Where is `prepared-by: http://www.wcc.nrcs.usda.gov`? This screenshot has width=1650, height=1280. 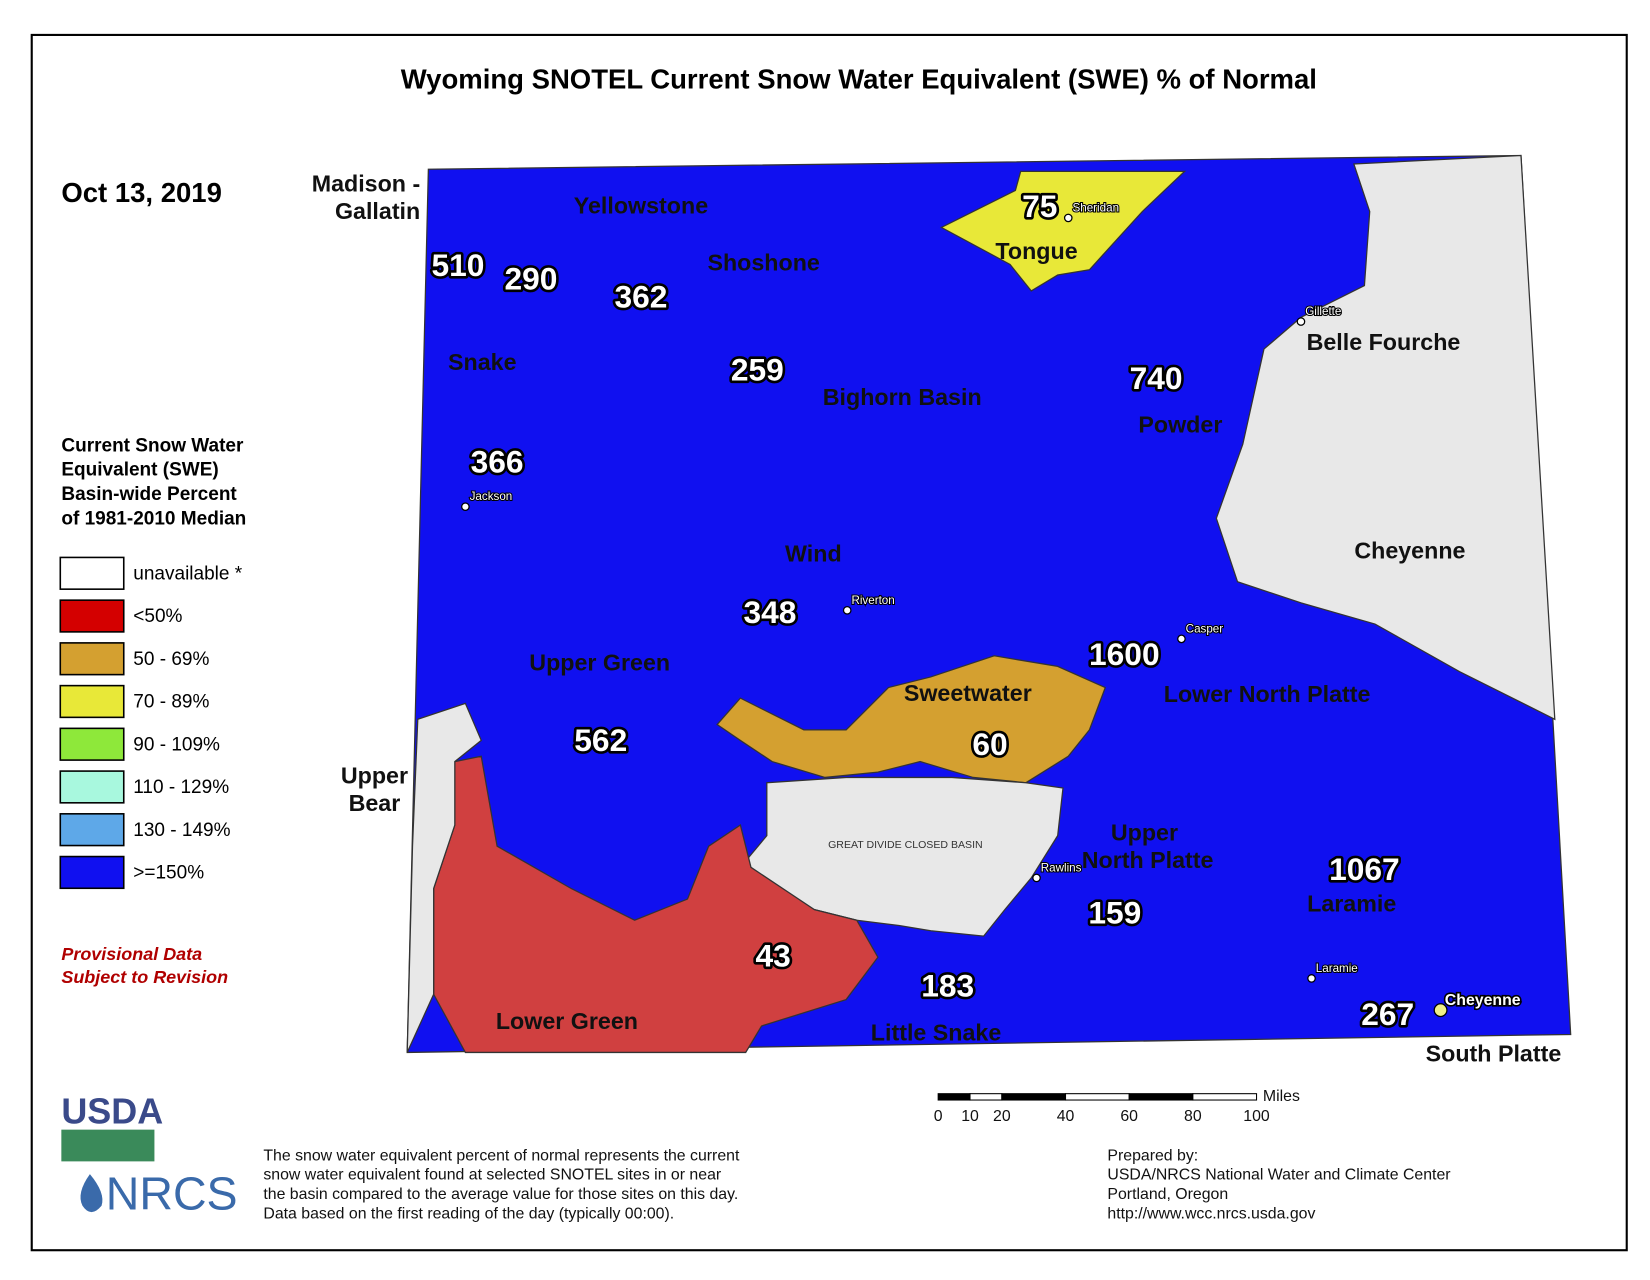
prepared-by: http://www.wcc.nrcs.usda.gov is located at coordinates (1211, 1213).